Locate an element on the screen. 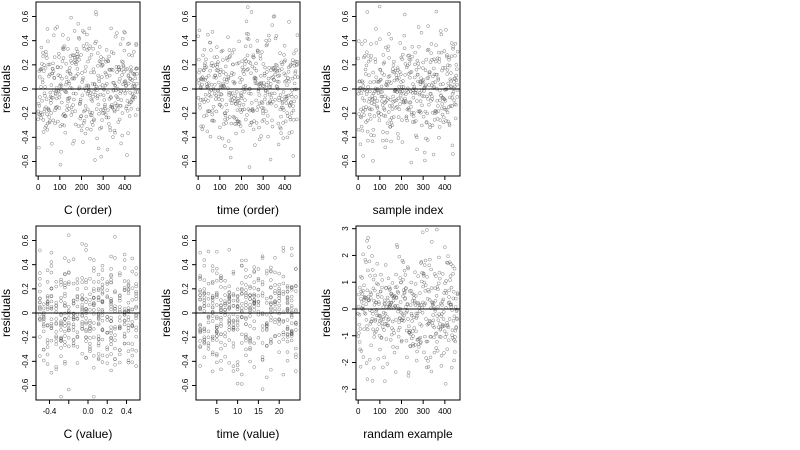 The width and height of the screenshot is (800, 450). x-tick-label: 15 is located at coordinates (258, 411).